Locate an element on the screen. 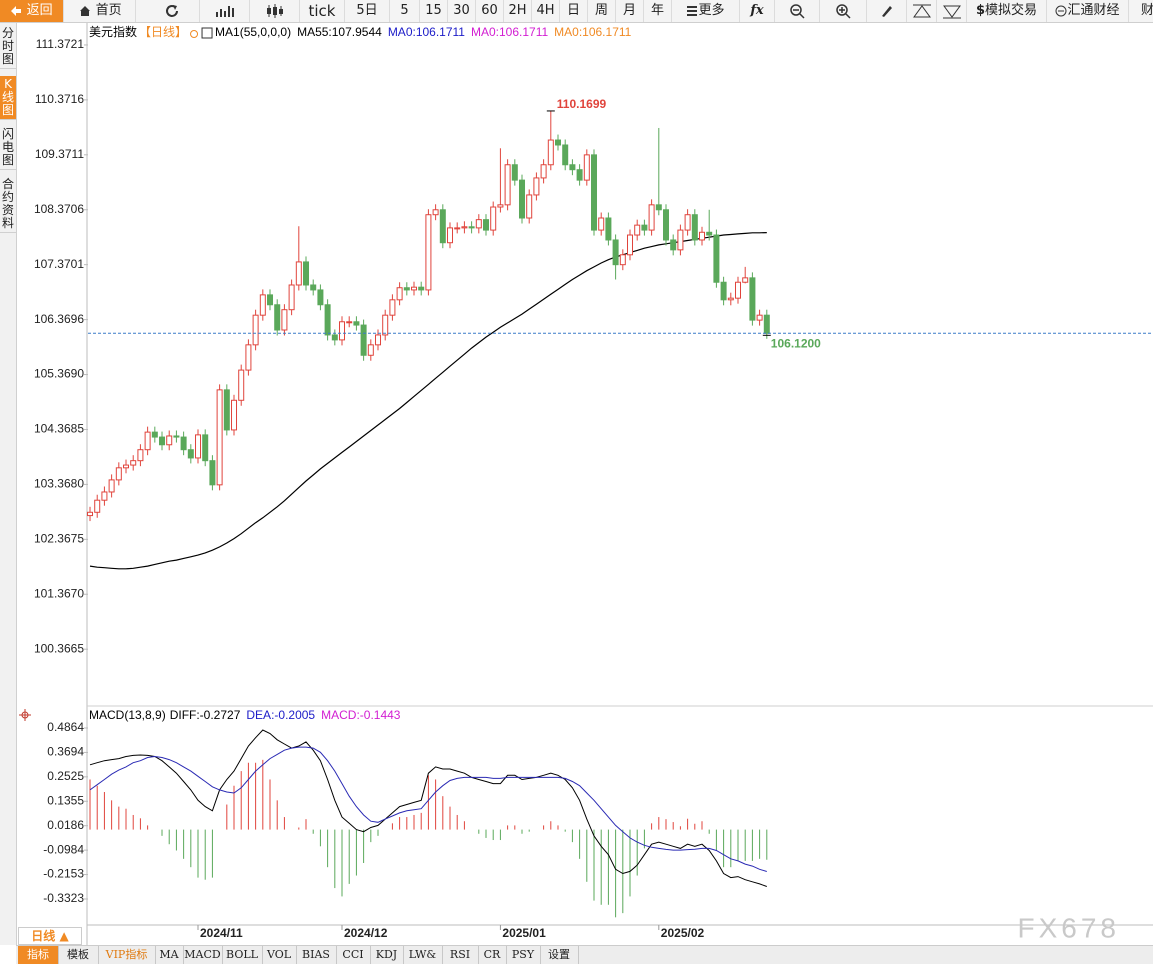 The width and height of the screenshot is (1153, 965). indicator-tab: PSY is located at coordinates (523, 955).